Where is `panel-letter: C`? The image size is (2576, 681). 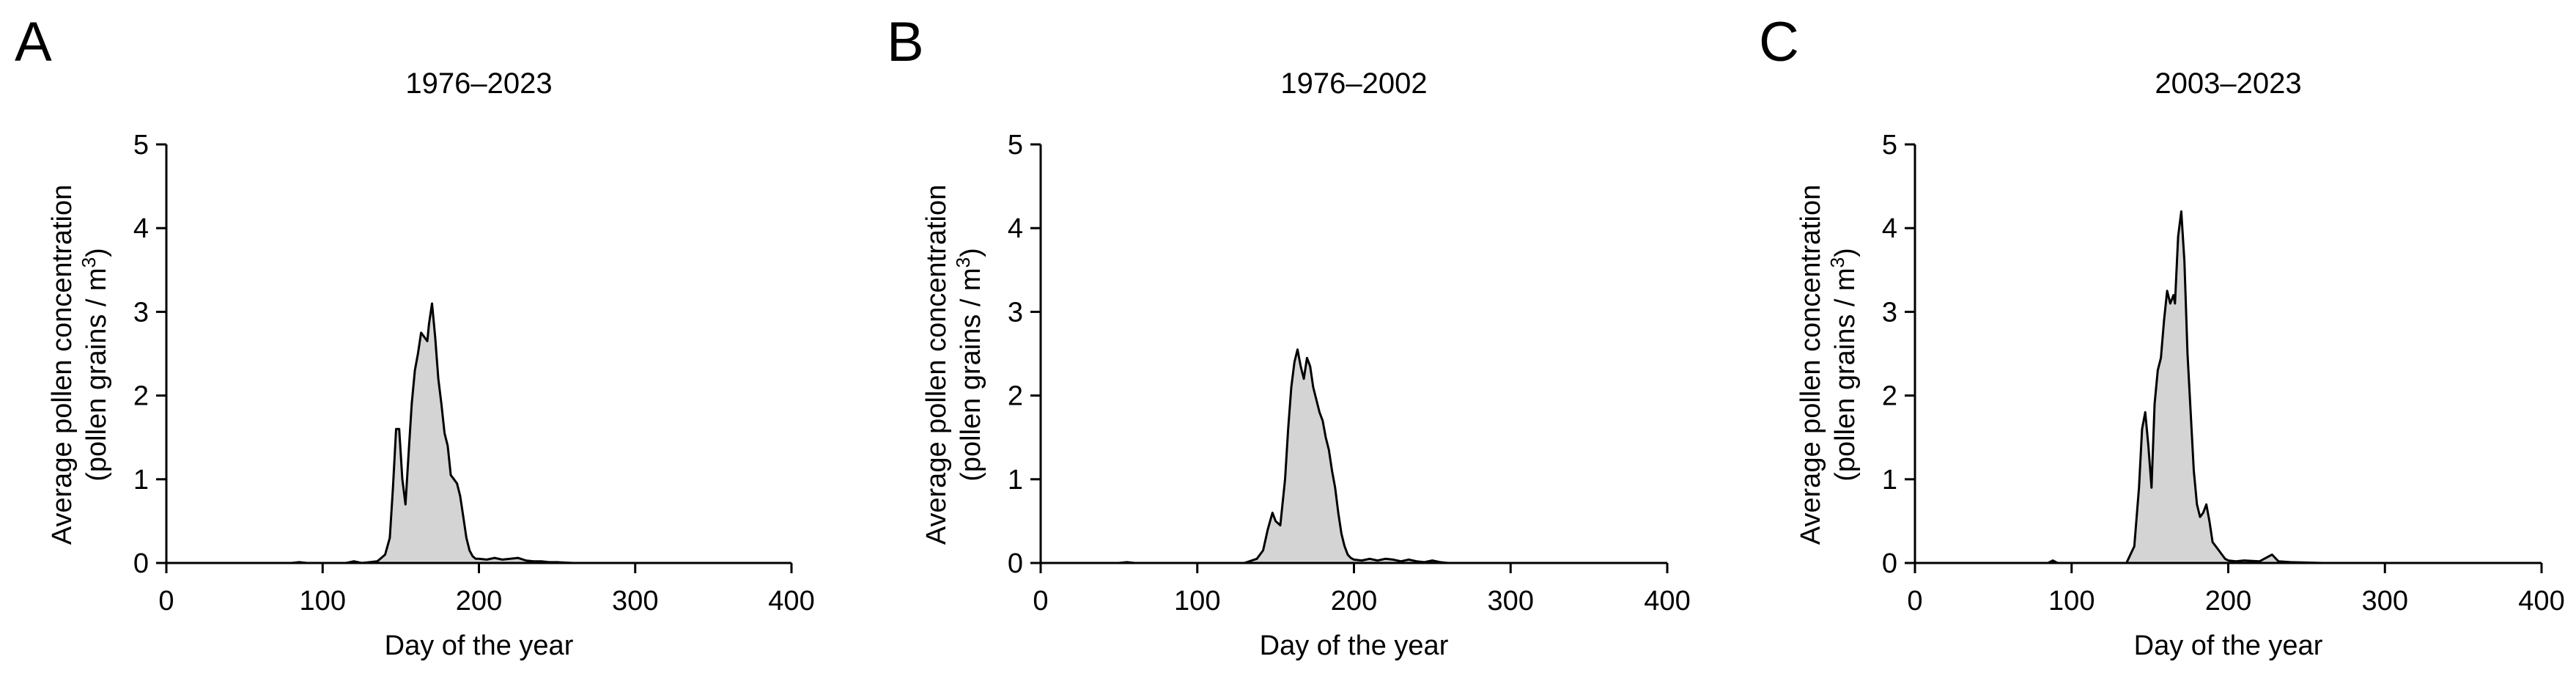 panel-letter: C is located at coordinates (1779, 42).